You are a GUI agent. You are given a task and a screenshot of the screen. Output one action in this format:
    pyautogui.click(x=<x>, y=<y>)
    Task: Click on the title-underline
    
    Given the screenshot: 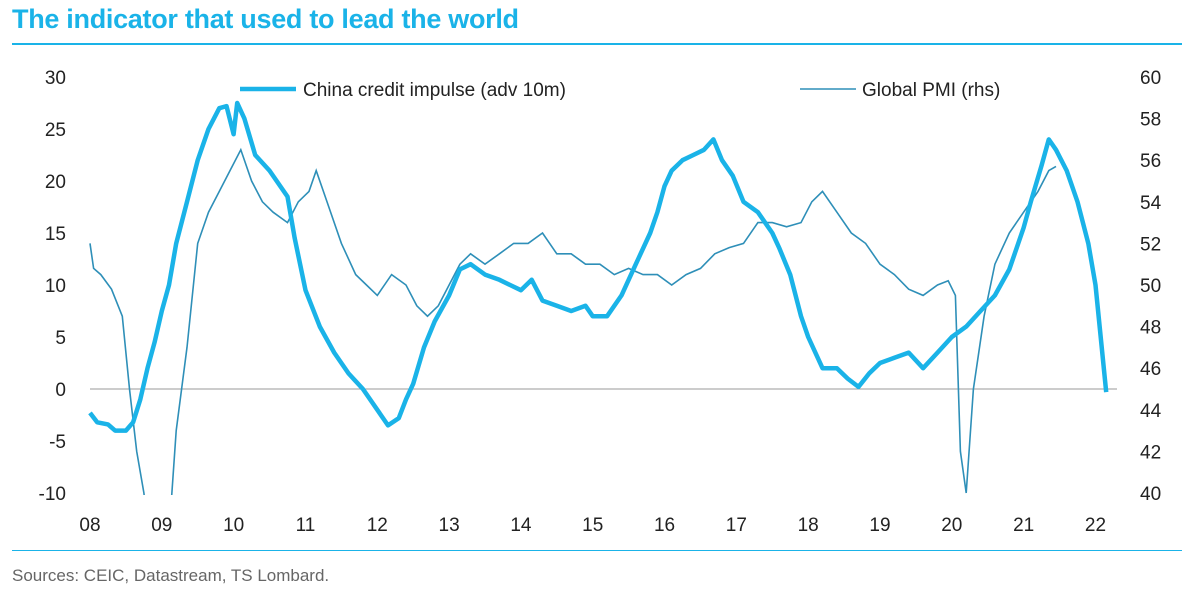 What is the action you would take?
    pyautogui.click(x=597, y=44)
    